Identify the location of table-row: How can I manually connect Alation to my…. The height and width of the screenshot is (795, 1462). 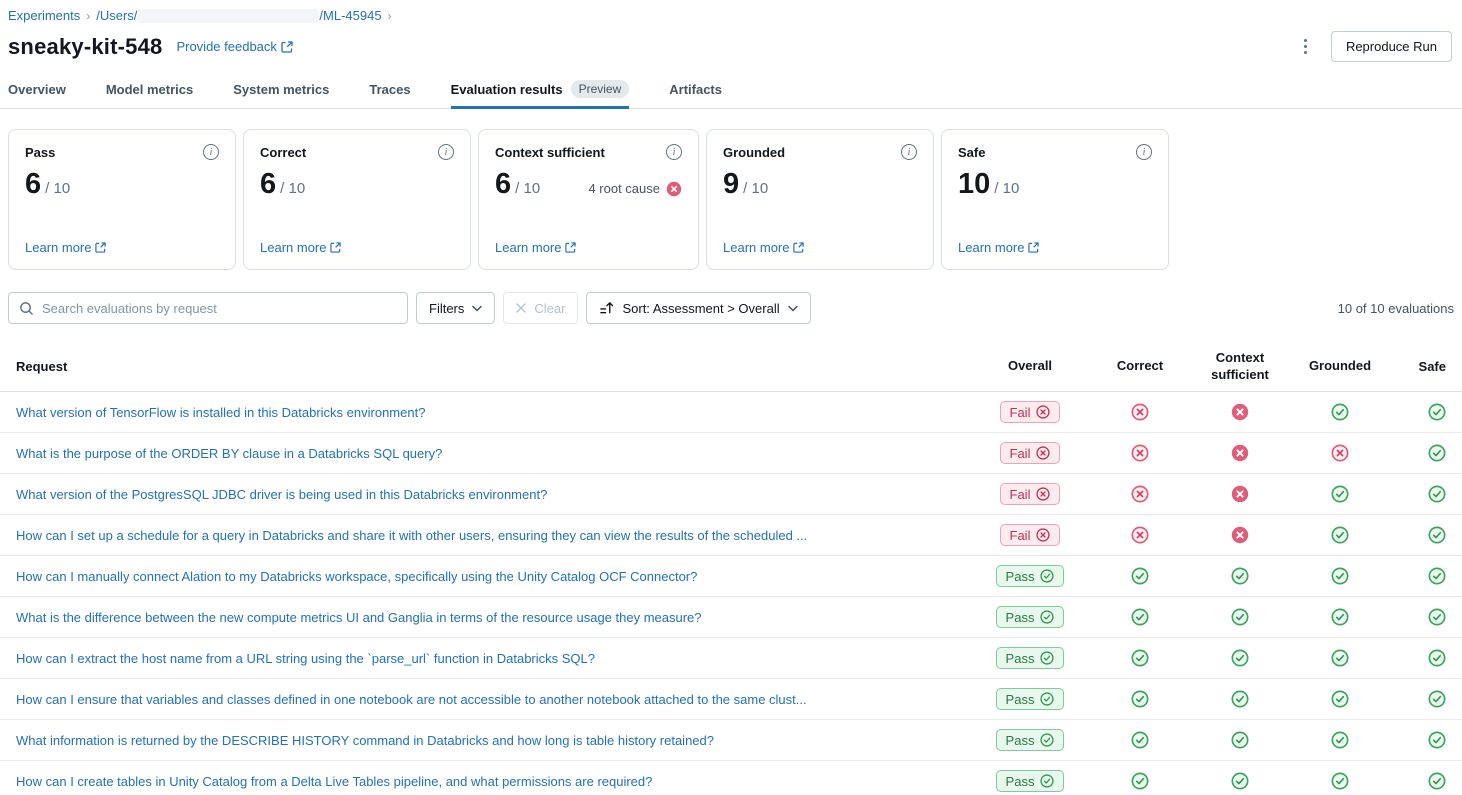
(731, 576).